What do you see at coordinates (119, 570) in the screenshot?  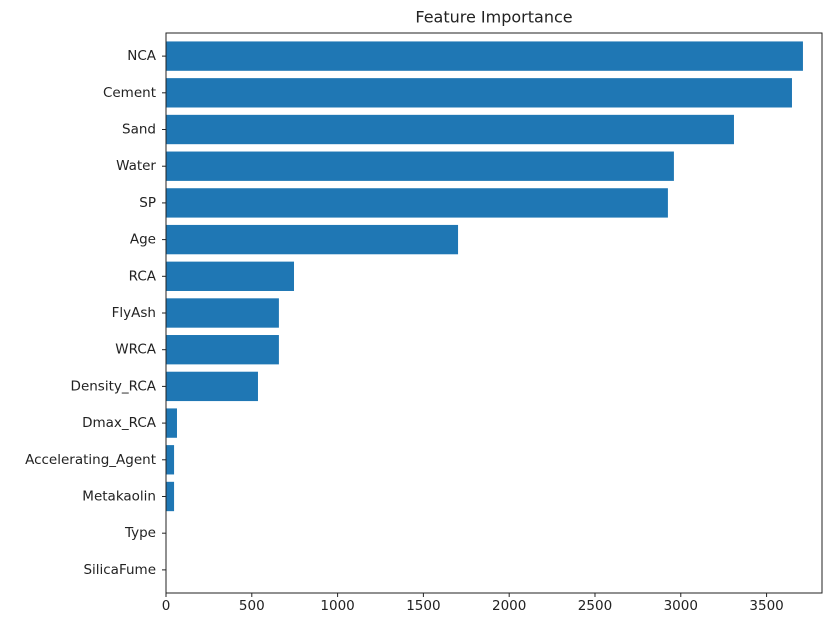 I see `y-tick-label: SilicaFume` at bounding box center [119, 570].